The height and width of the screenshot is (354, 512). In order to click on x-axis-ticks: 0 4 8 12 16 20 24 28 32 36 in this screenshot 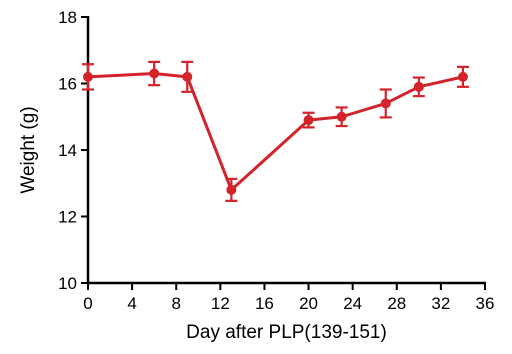, I will do `click(288, 298)`.